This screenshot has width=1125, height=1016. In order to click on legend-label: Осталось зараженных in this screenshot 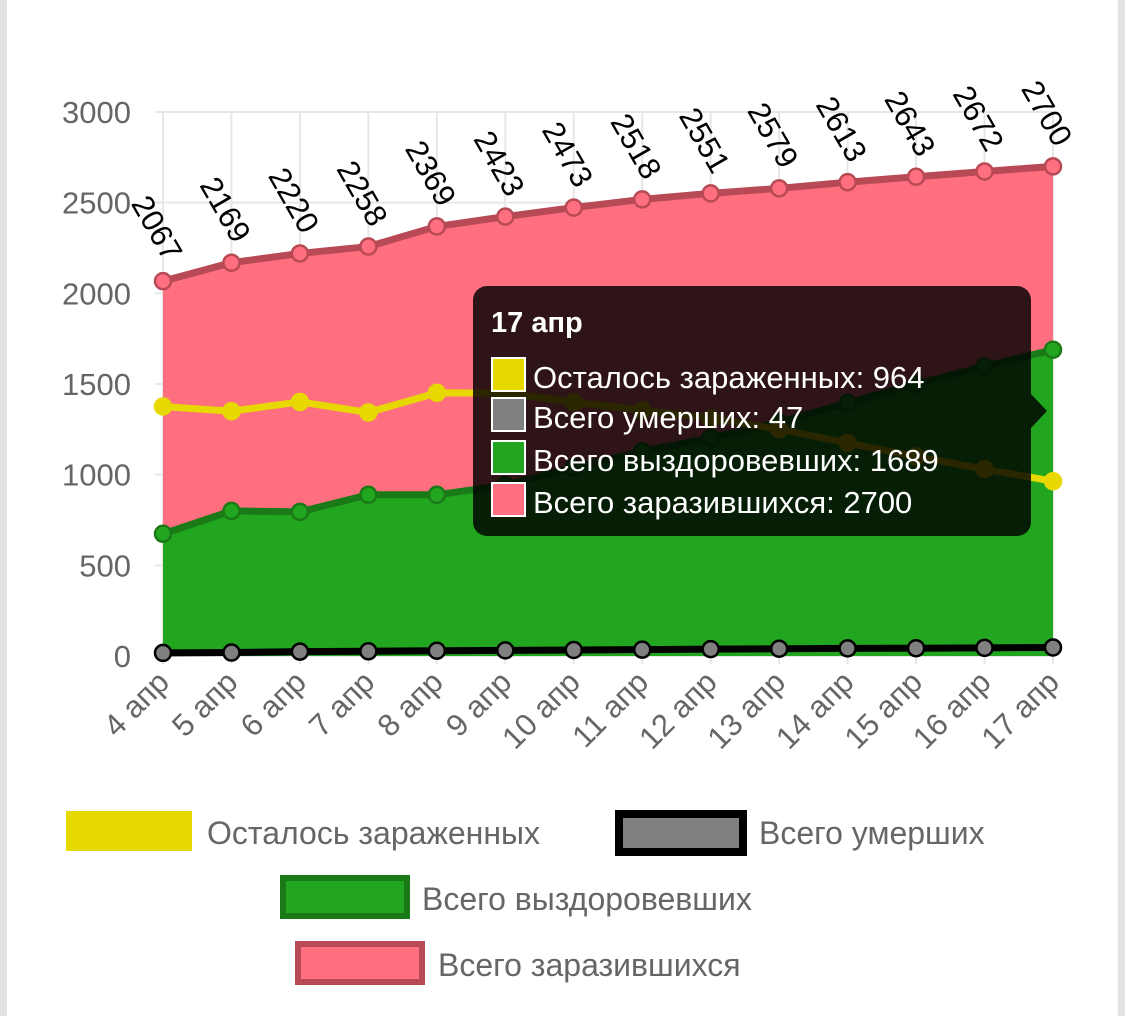, I will do `click(373, 833)`.